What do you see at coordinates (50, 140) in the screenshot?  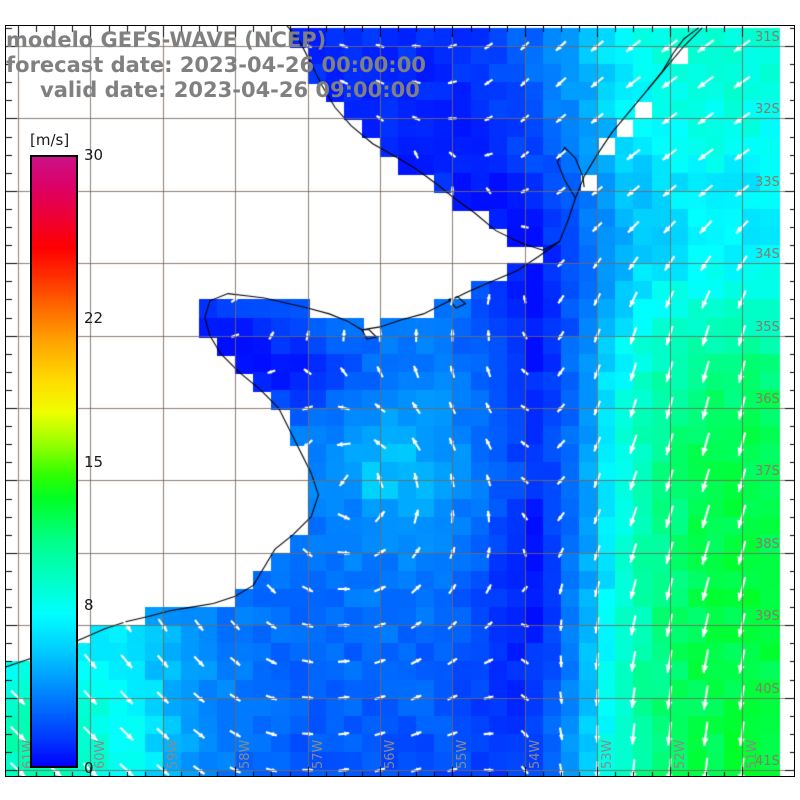 I see `colorbar-unit-label: [m/s]` at bounding box center [50, 140].